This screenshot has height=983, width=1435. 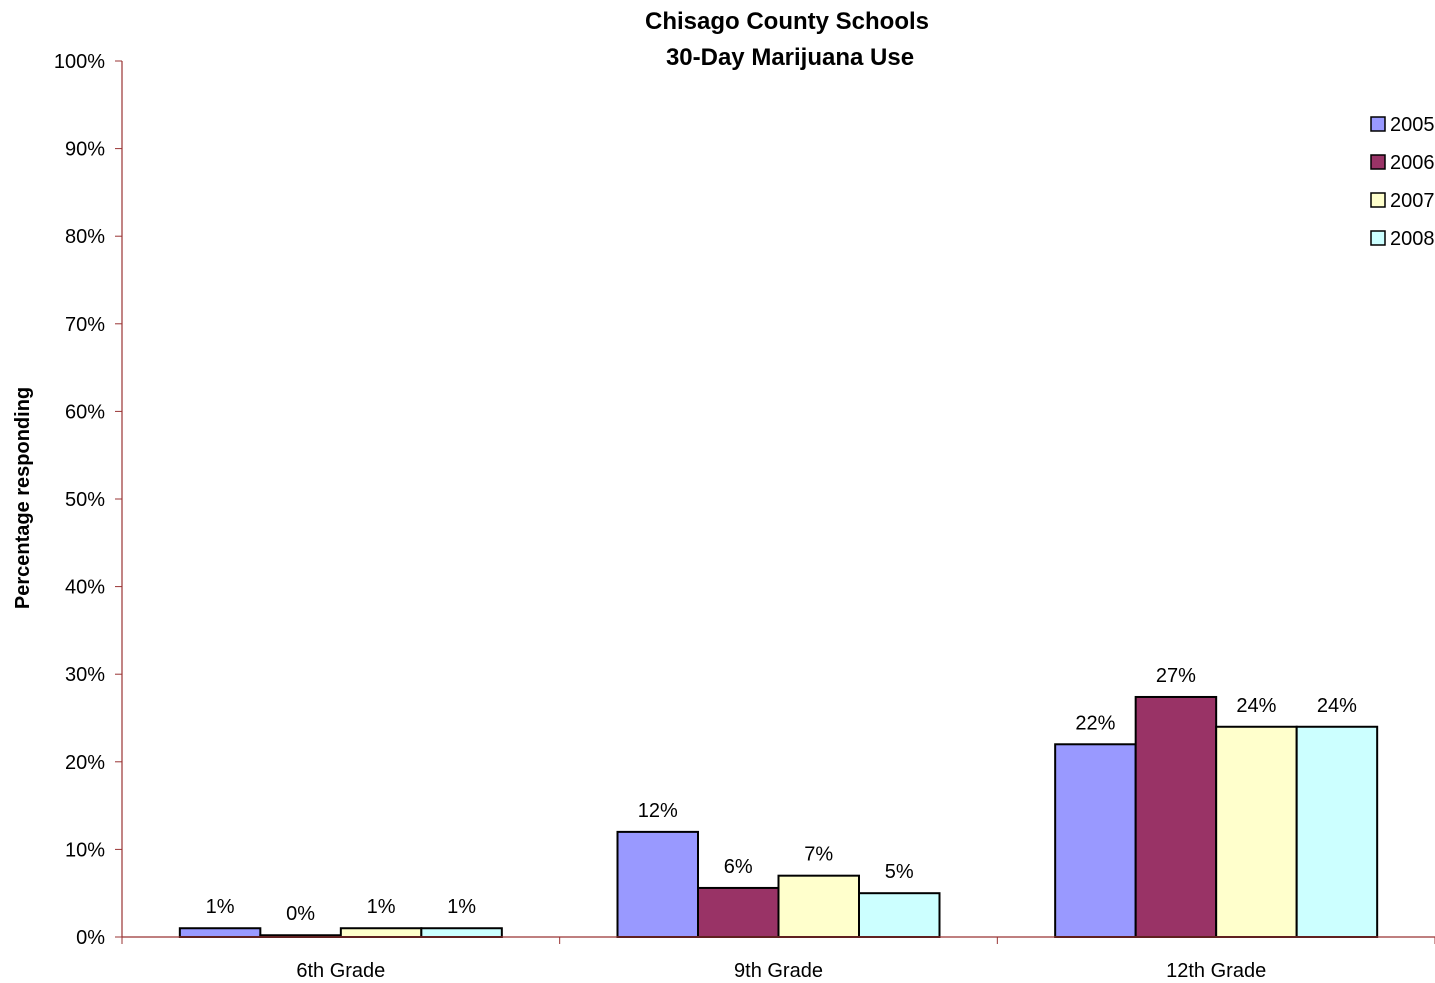 What do you see at coordinates (1412, 163) in the screenshot?
I see `legend-label-2006: 2006` at bounding box center [1412, 163].